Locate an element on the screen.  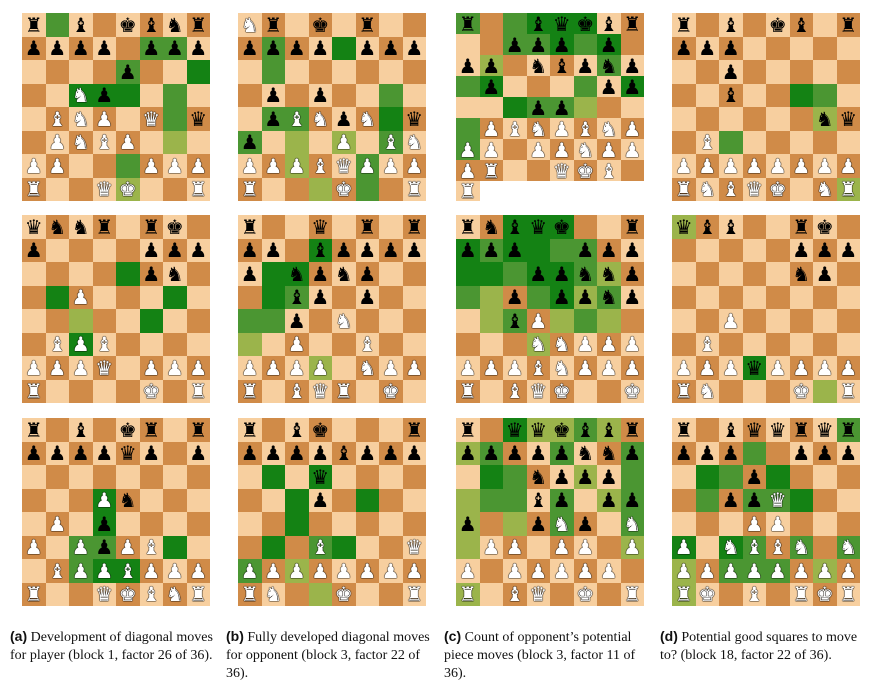
square-d2: ♛ is located at coordinates (754, 368).